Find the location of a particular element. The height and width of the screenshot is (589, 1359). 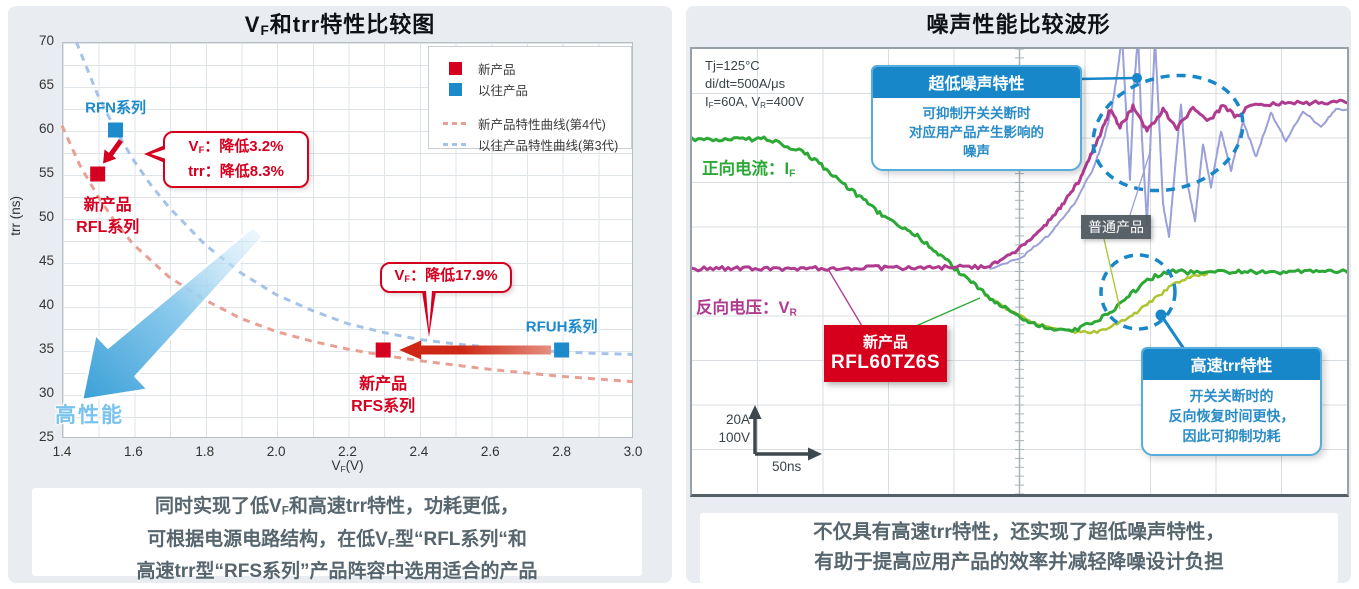

x-tick-label: 1.6 is located at coordinates (133, 451).